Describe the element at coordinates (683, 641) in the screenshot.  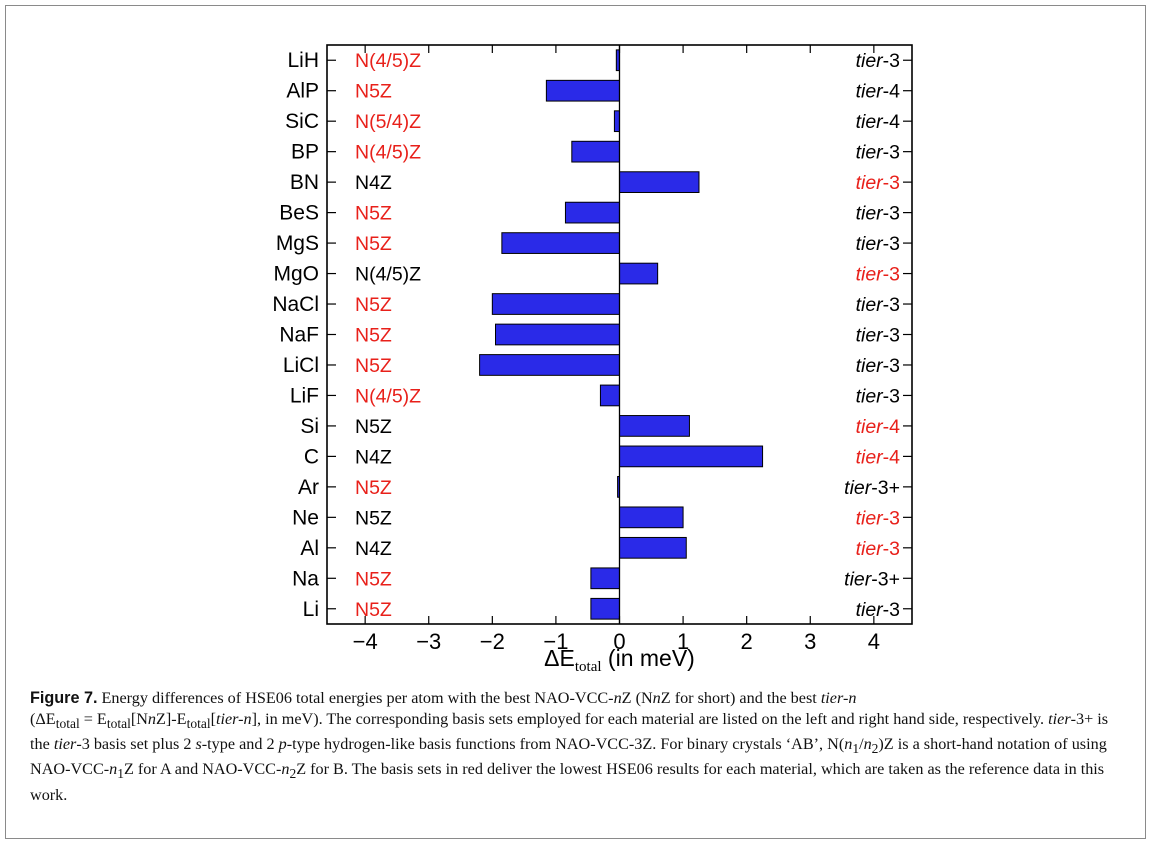
I see `x-tick-label: 1` at that location.